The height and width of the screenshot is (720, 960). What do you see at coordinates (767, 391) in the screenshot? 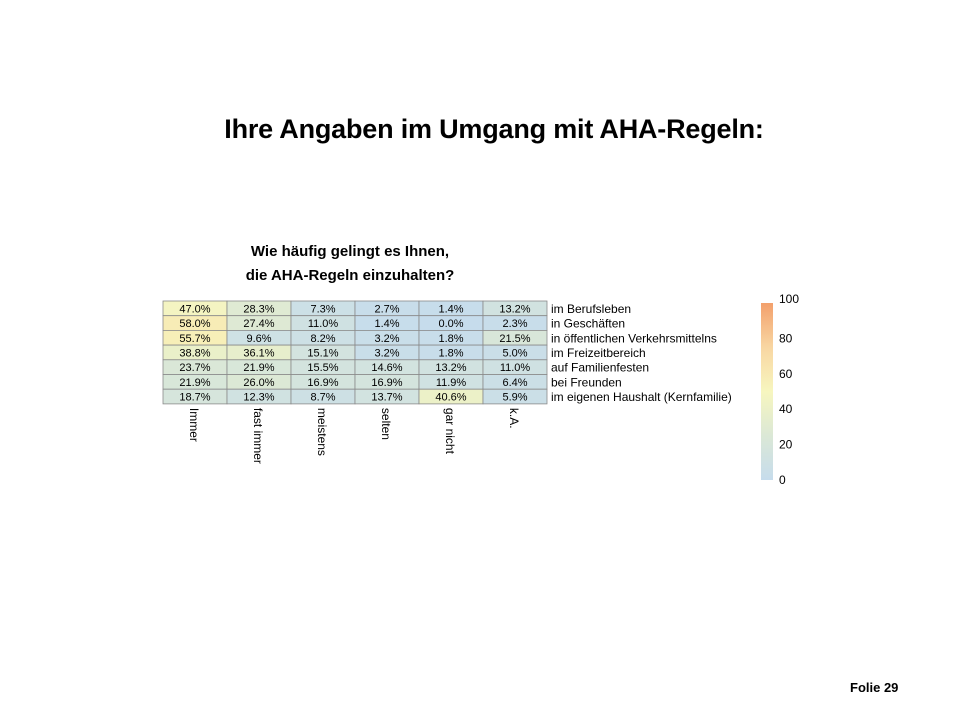
I see `color-scale-bar` at bounding box center [767, 391].